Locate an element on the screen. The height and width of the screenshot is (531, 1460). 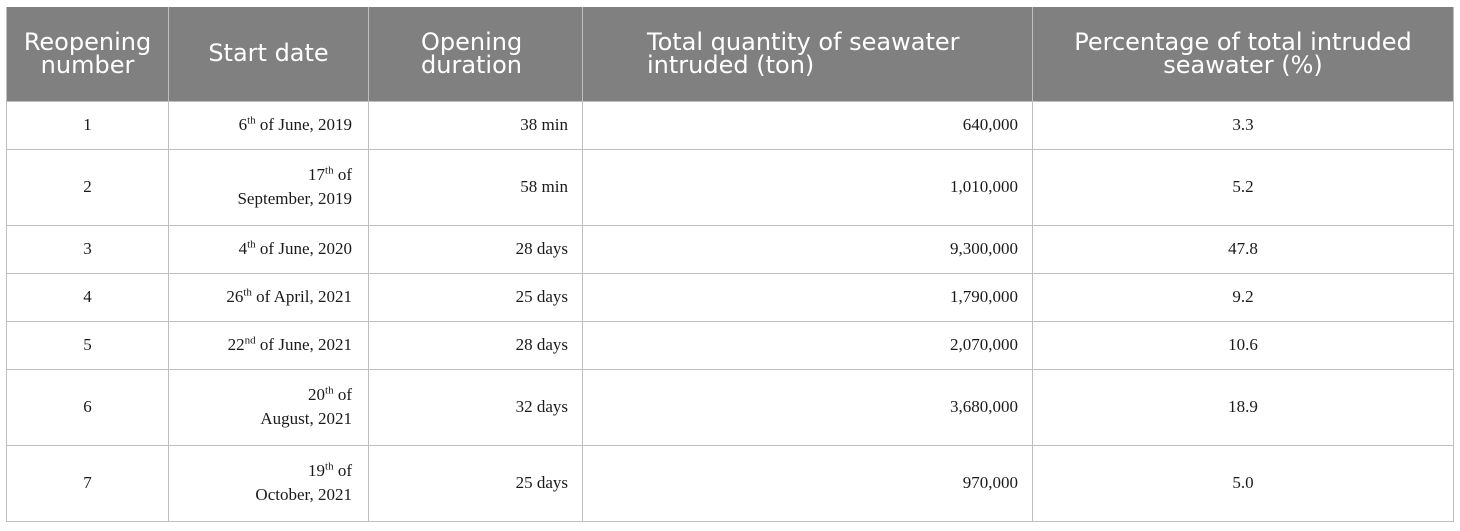
cell-percentage: 5.0 is located at coordinates (1243, 483).